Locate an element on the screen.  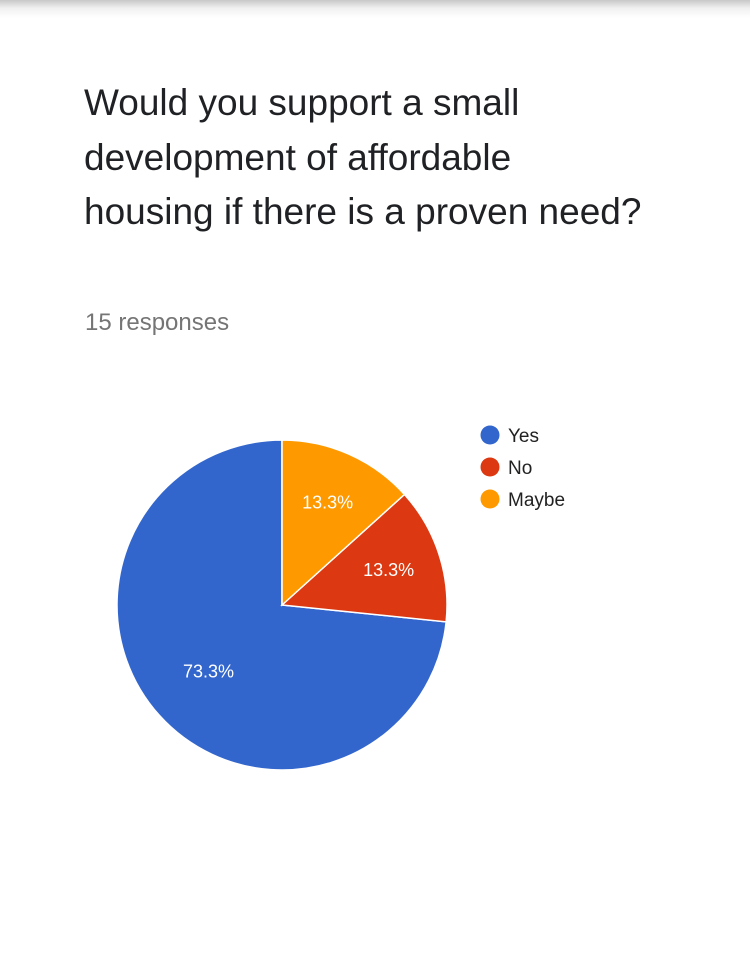
legend-swatch-maybe is located at coordinates (490, 499).